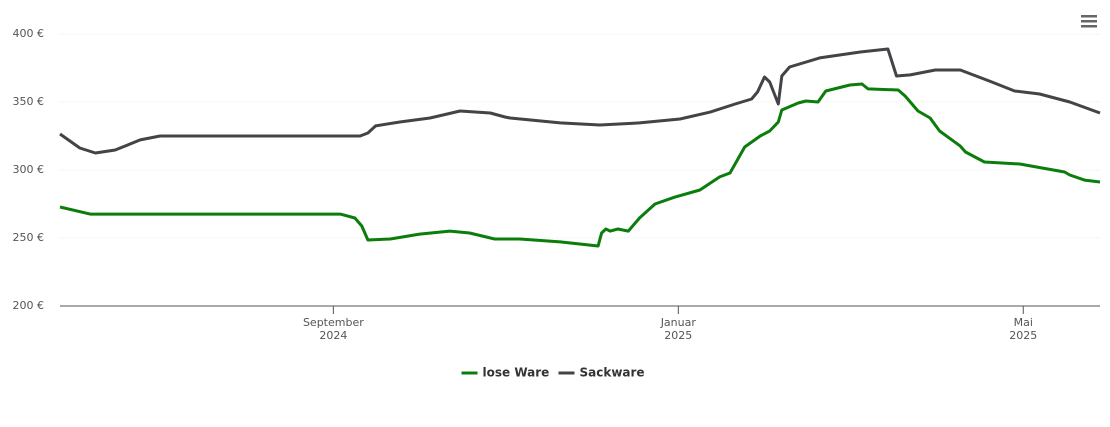  Describe the element at coordinates (516, 373) in the screenshot. I see `legend-label: lose Ware` at that location.